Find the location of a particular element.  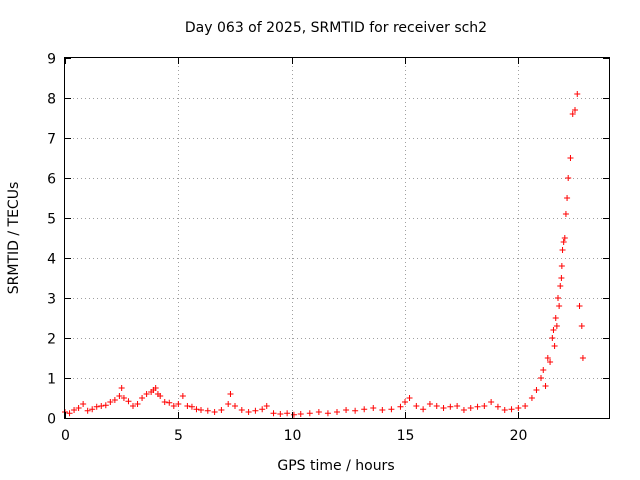

y-tick-label: 7 is located at coordinates (51, 140).